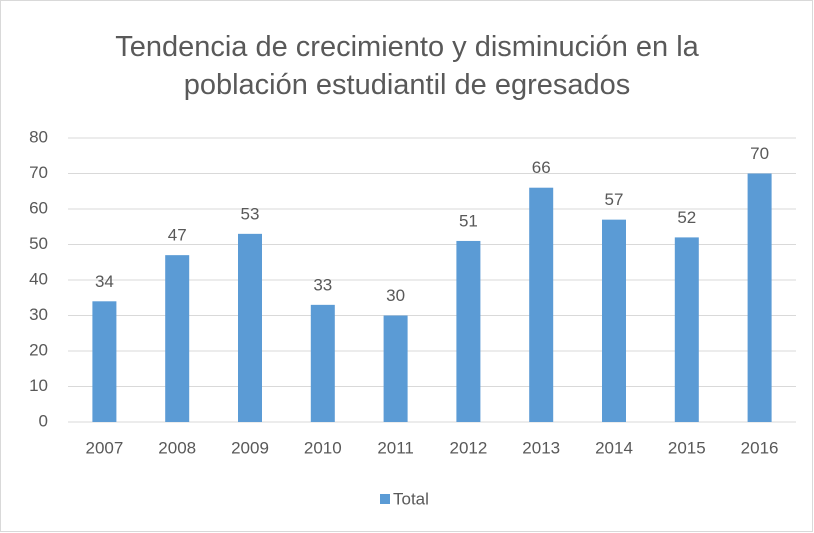  What do you see at coordinates (614, 199) in the screenshot?
I see `data-label: 57` at bounding box center [614, 199].